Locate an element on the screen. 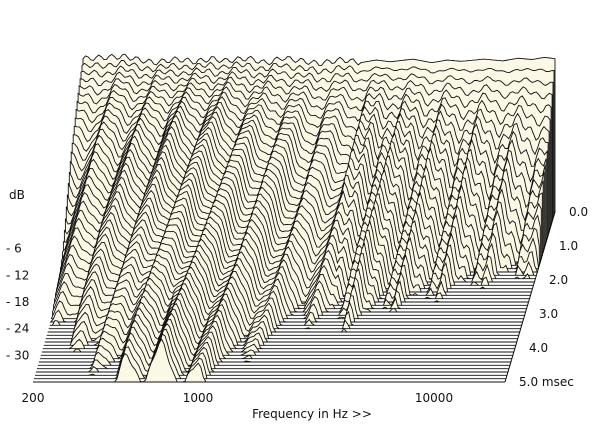 This screenshot has height=427, width=600. y-tick-label: - 6 is located at coordinates (14, 249).